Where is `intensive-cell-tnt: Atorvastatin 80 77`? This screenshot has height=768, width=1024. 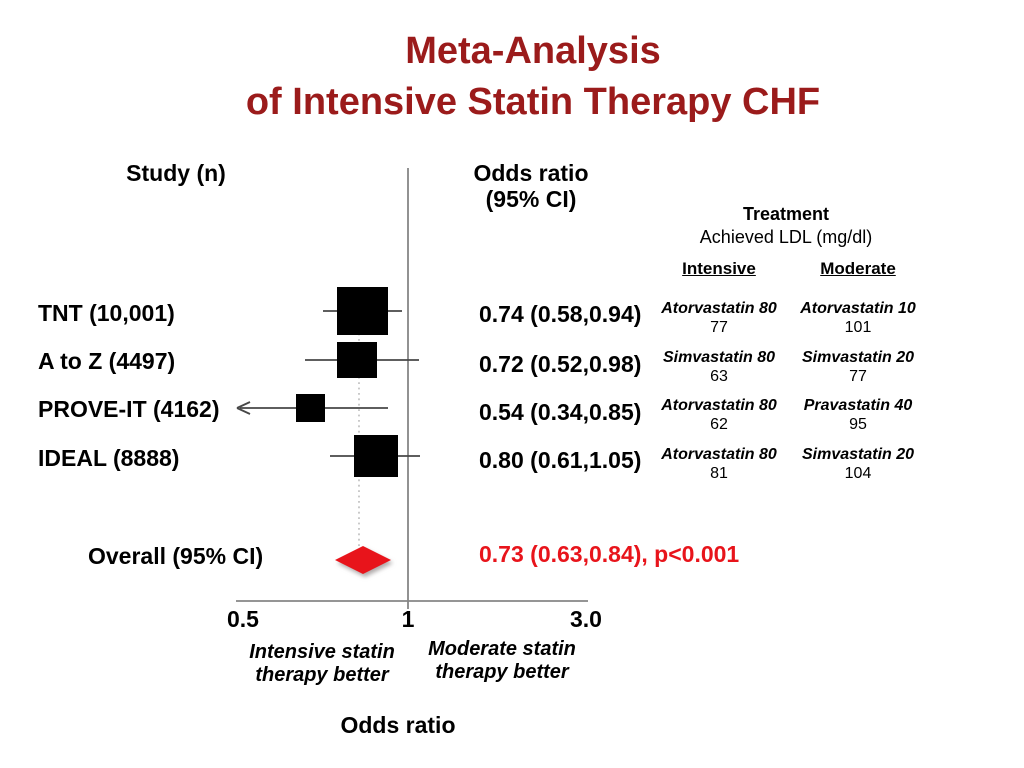
intensive-cell-tnt: Atorvastatin 80 77 is located at coordinates (719, 318).